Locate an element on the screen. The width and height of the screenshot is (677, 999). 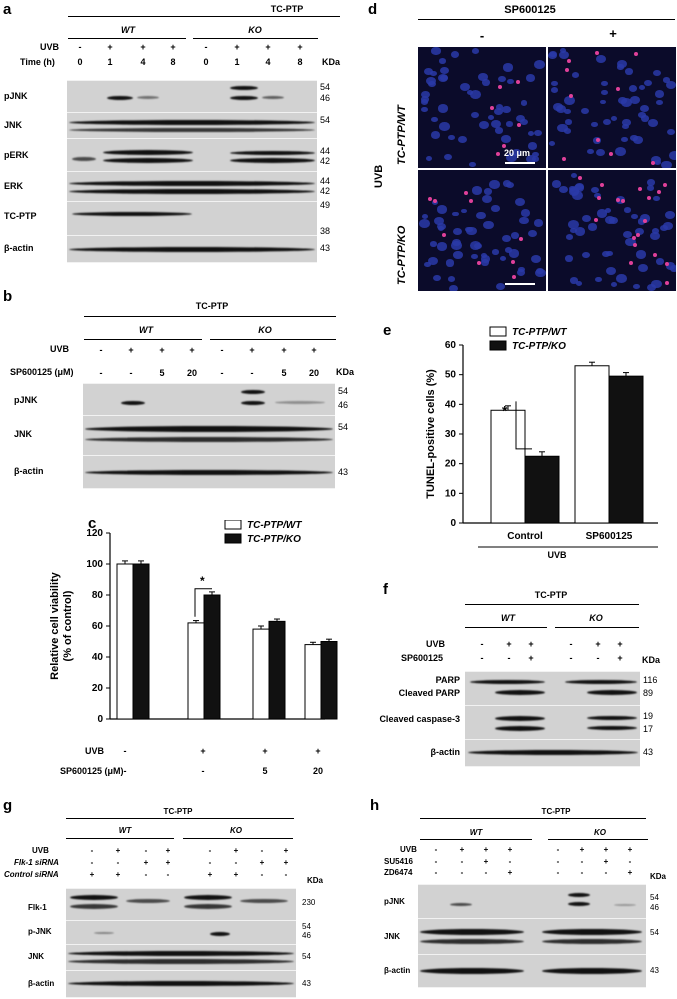
blot-h-label-0: pJNK is located at coordinates (394, 901).